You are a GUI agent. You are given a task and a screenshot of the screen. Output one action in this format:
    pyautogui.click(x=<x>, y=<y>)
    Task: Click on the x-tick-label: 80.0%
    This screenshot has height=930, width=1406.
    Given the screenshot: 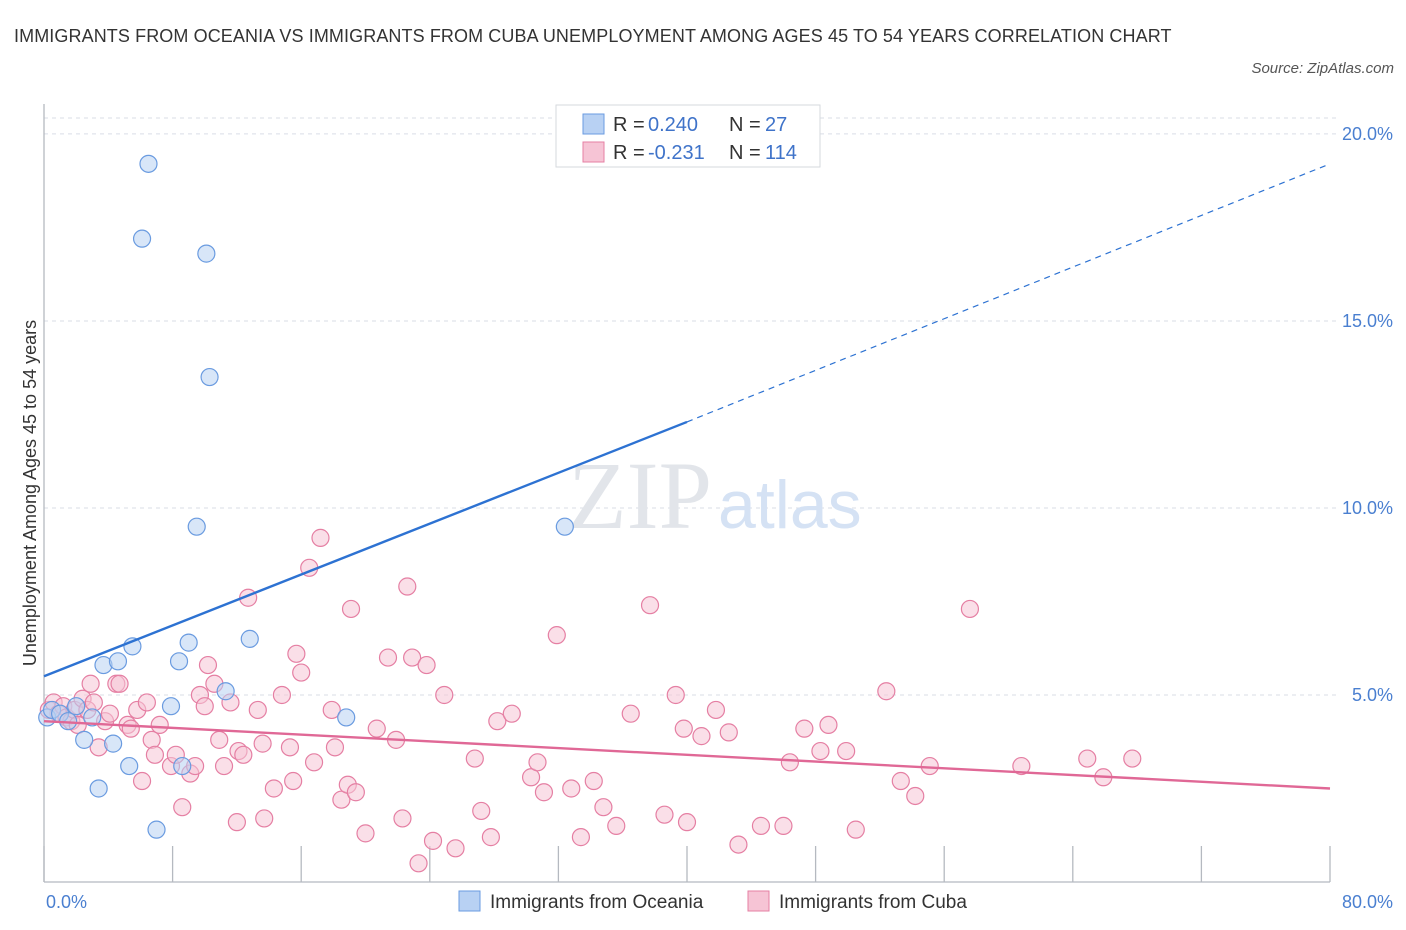 What is the action you would take?
    pyautogui.click(x=1367, y=902)
    